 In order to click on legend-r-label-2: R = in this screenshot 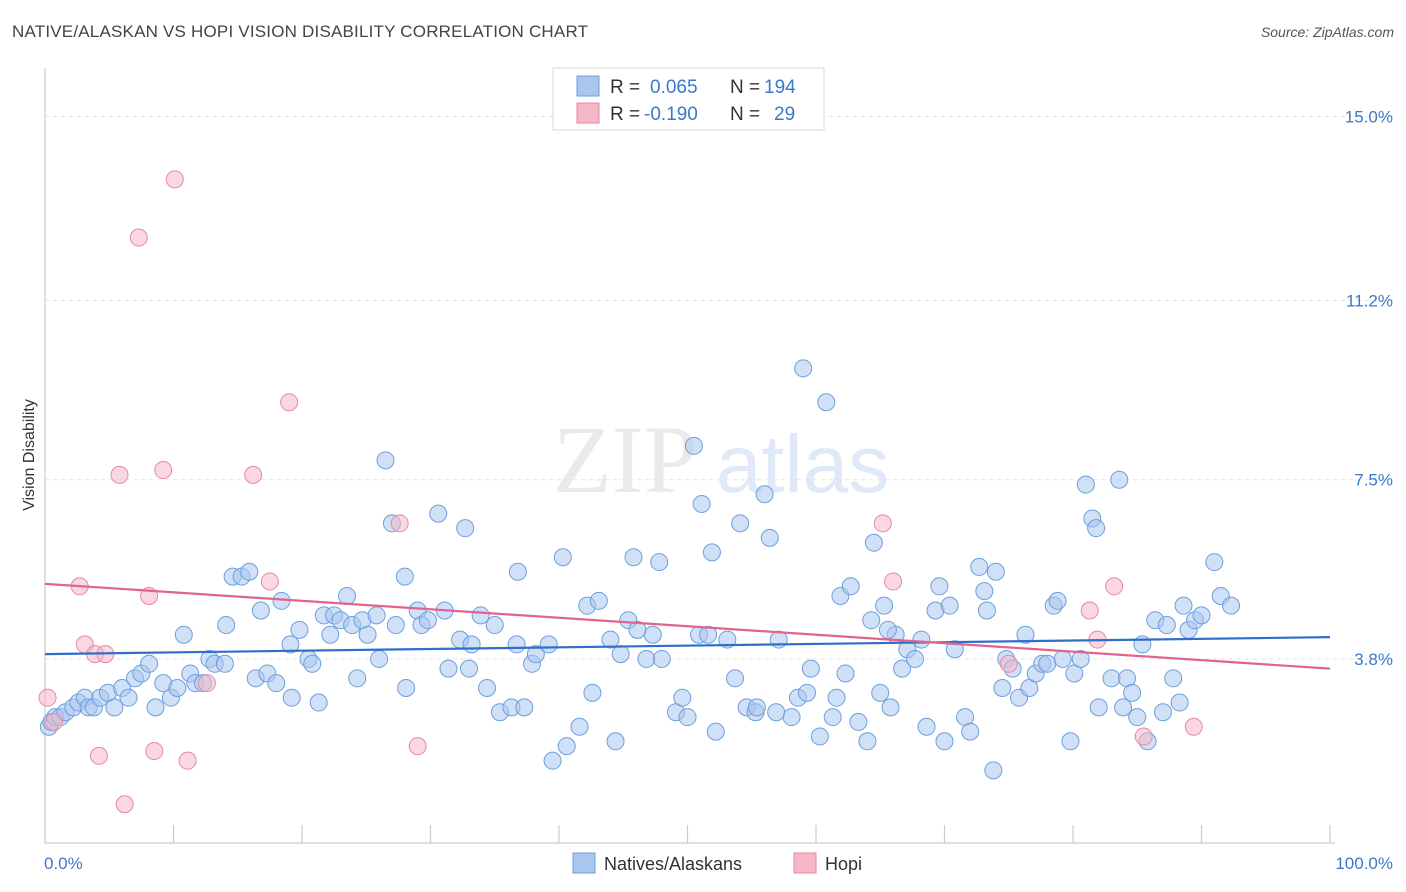, I will do `click(625, 114)`.